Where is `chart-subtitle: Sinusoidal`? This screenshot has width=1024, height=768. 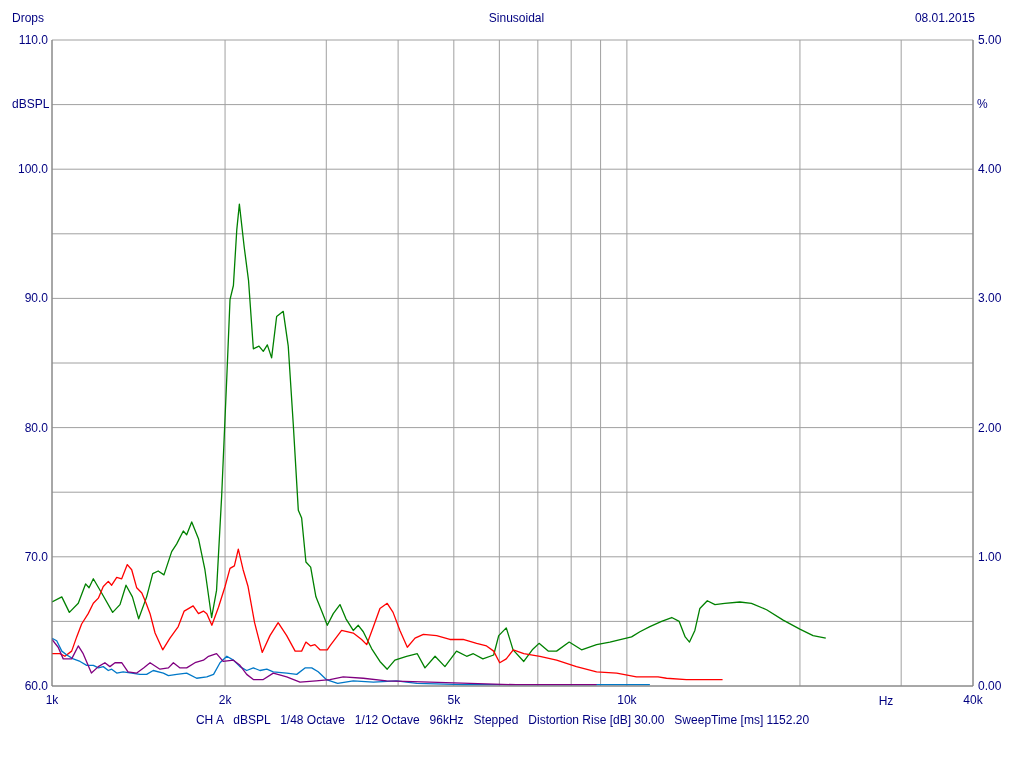
chart-subtitle: Sinusoidal is located at coordinates (516, 18).